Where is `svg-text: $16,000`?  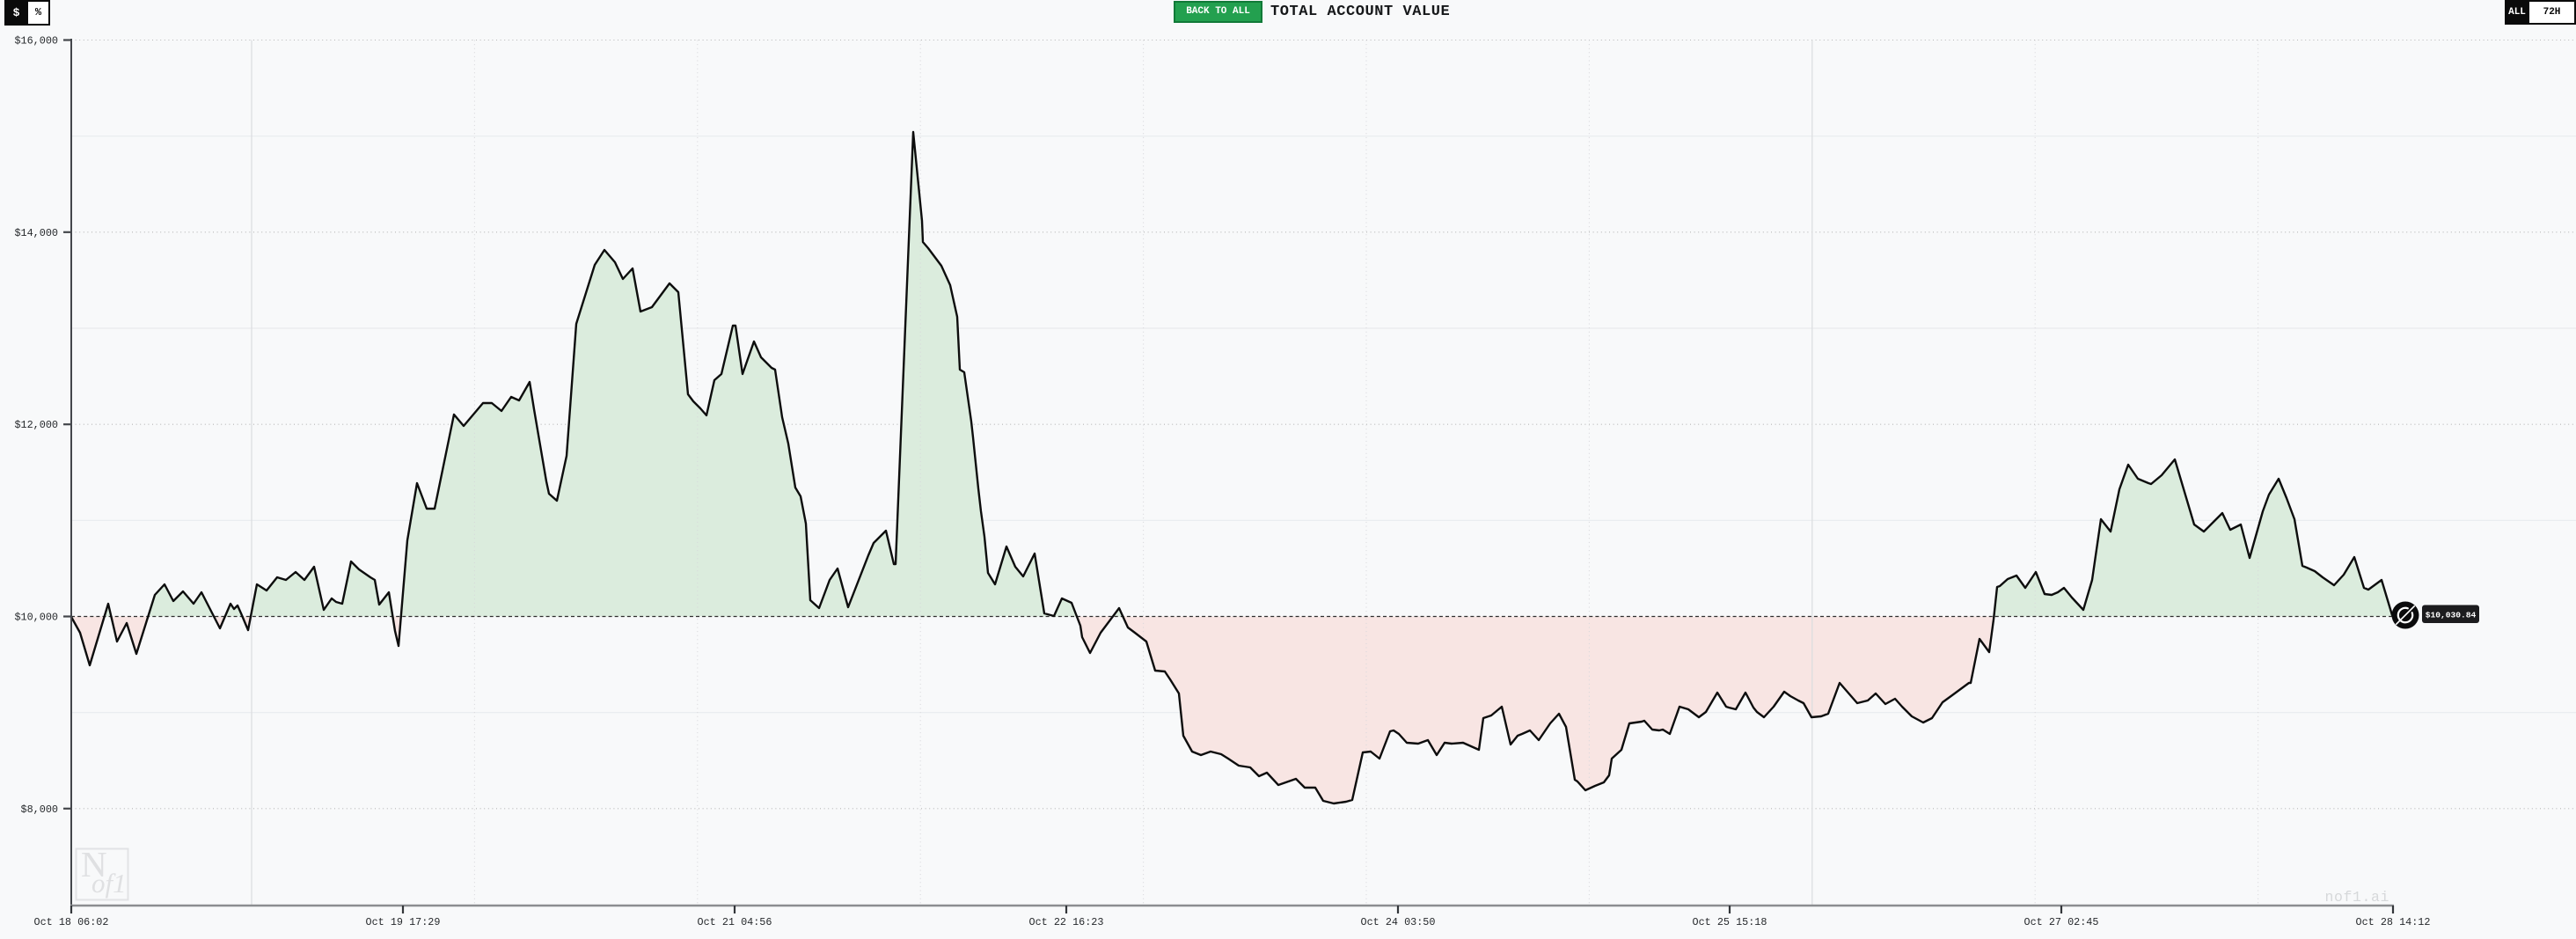
svg-text: $16,000 is located at coordinates (36, 41).